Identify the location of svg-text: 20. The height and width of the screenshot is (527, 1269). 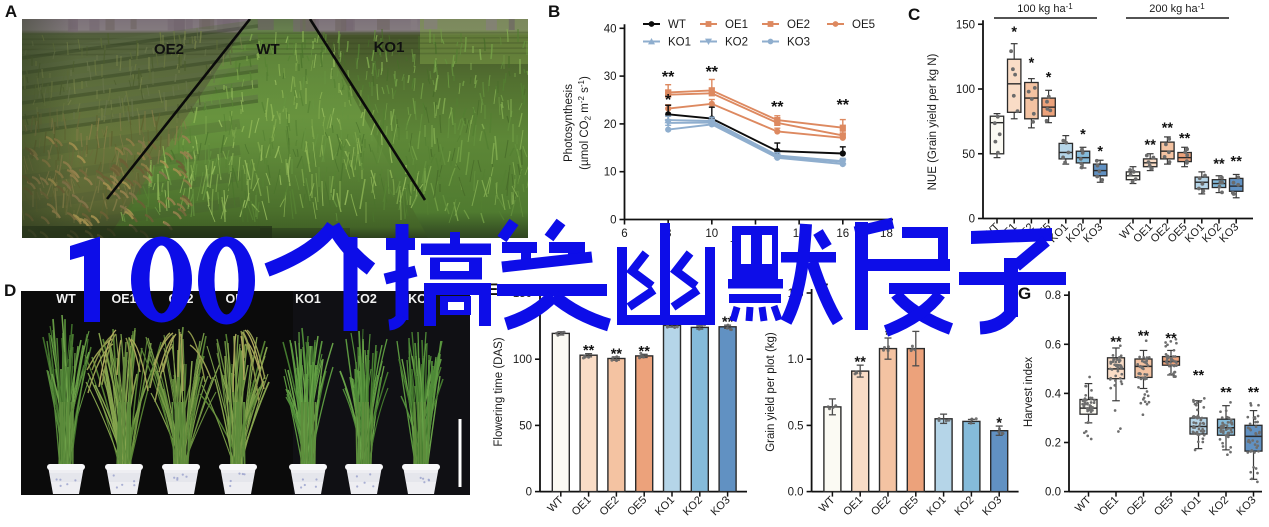
(610, 125).